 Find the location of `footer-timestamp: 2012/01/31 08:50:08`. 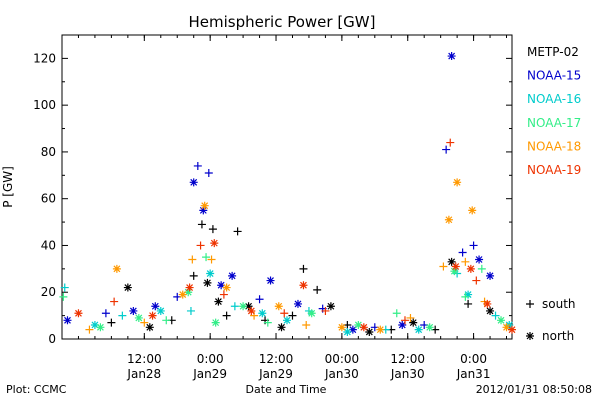

footer-timestamp: 2012/01/31 08:50:08 is located at coordinates (534, 389).